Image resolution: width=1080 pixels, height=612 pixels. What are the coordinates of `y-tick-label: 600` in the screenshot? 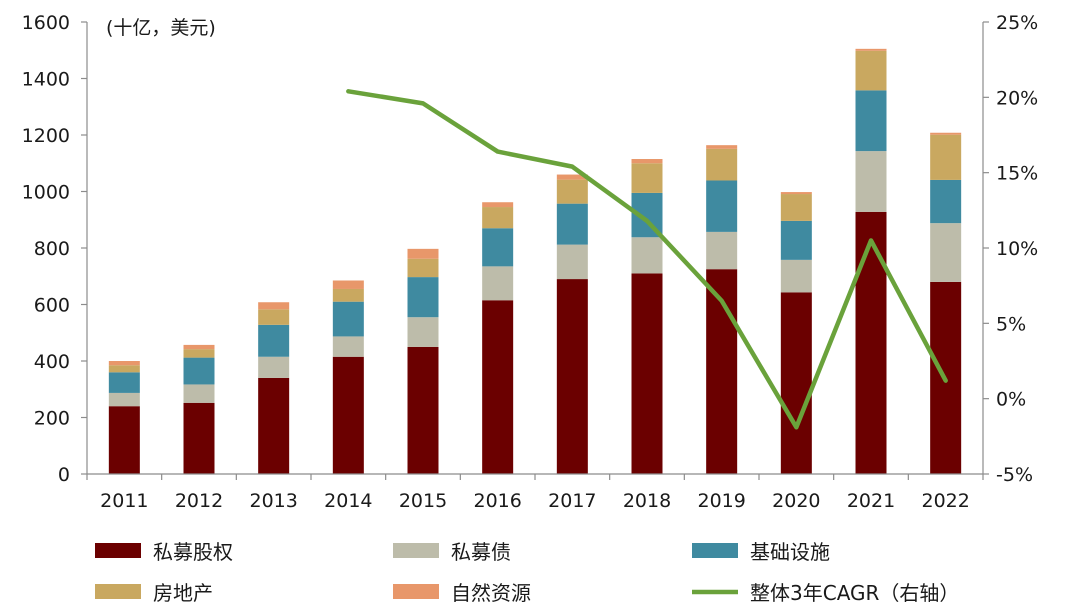 It's located at (52, 306).